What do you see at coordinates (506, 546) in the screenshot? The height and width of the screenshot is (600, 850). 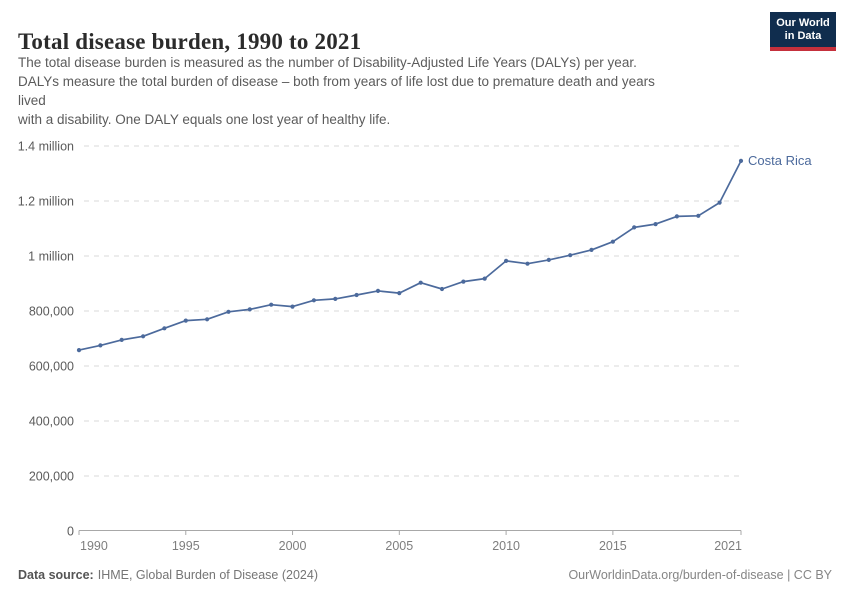 I see `x-axis-tick-label: 2010` at bounding box center [506, 546].